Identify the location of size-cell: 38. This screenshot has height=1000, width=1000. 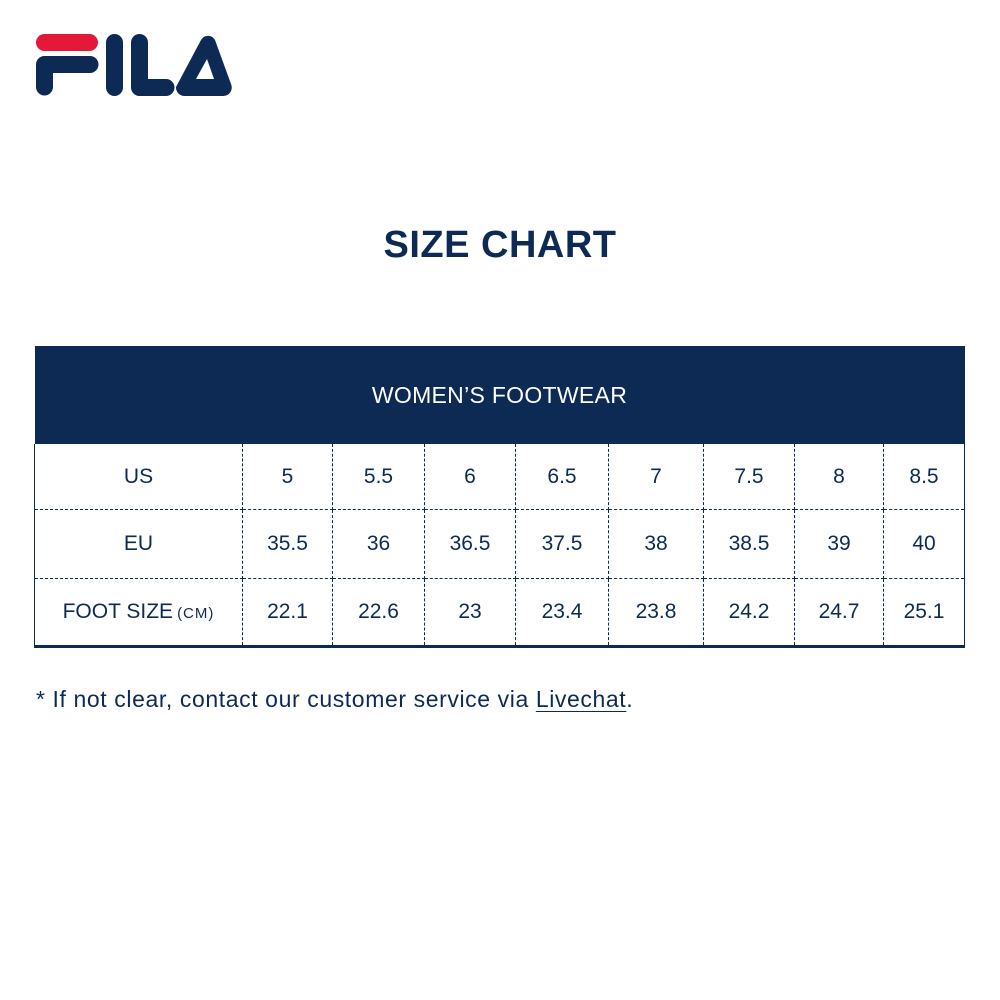
(656, 544).